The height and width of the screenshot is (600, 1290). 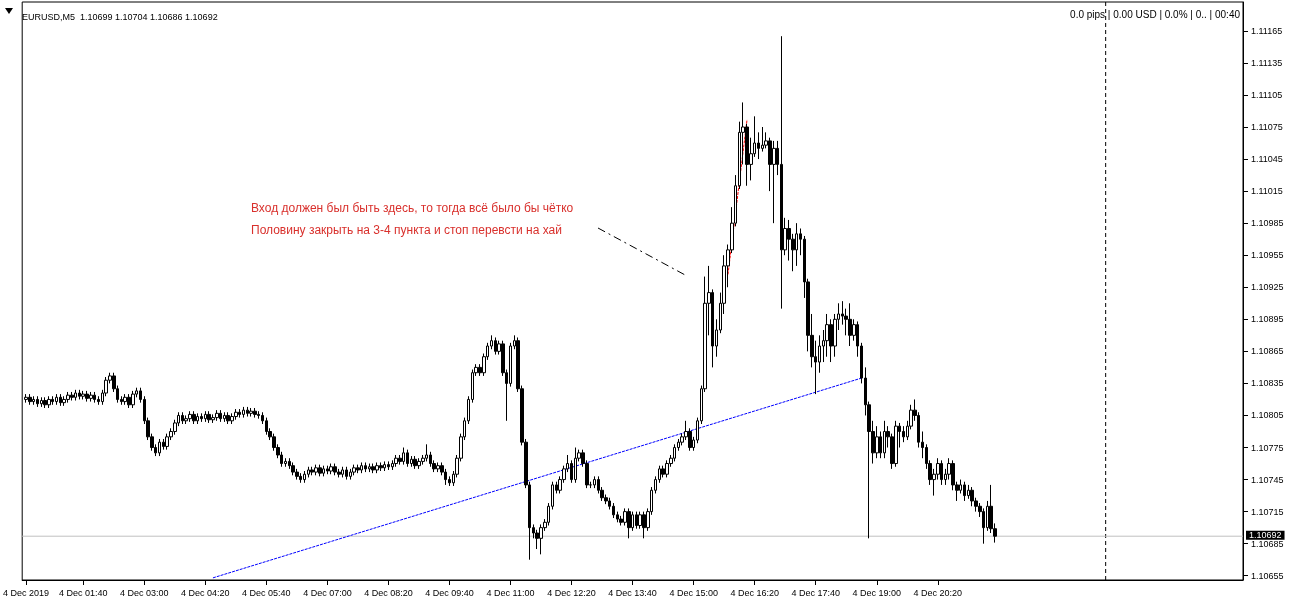 What do you see at coordinates (26, 592) in the screenshot?
I see `x-tick-label: 4 Dec 2019` at bounding box center [26, 592].